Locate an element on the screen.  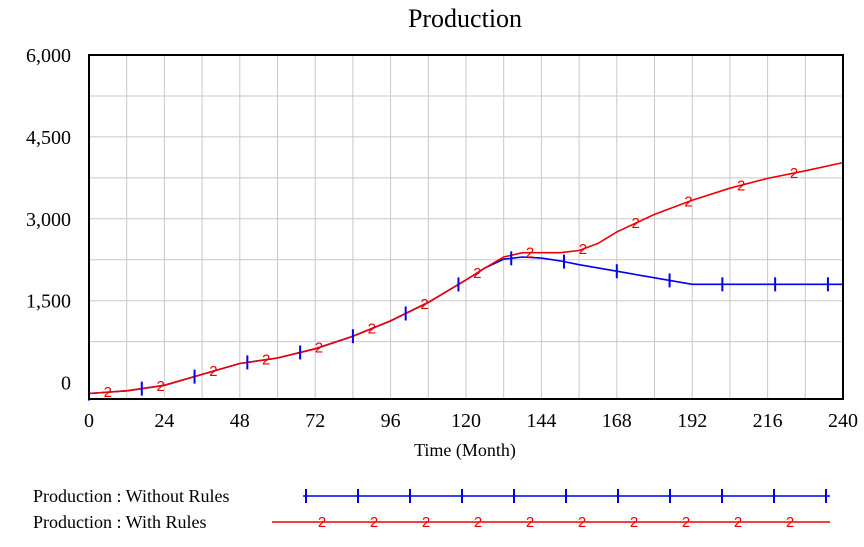
y-tick-label: 6,000 is located at coordinates (48, 56).